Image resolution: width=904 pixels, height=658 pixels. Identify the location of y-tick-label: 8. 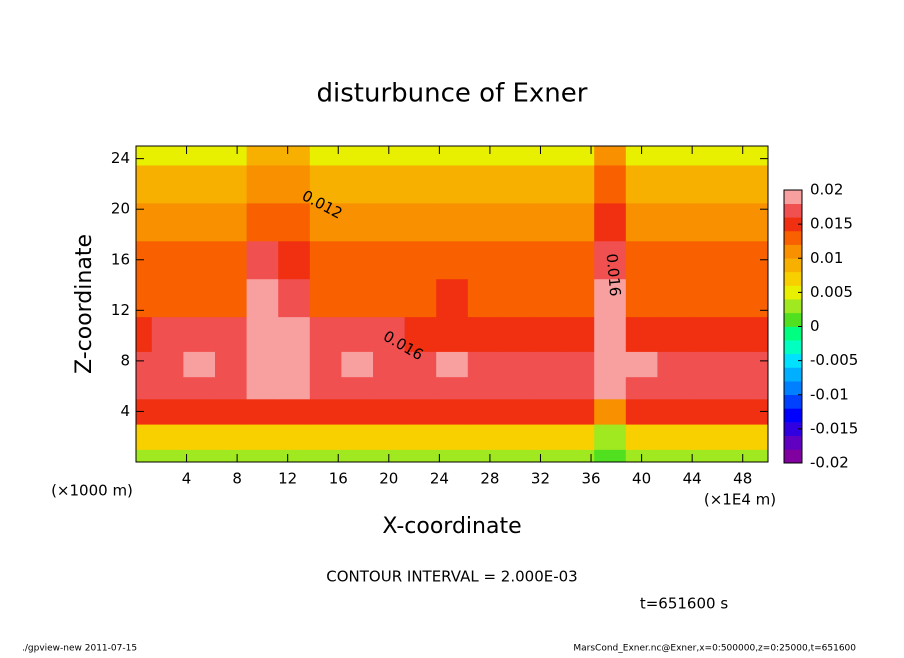
(125, 360).